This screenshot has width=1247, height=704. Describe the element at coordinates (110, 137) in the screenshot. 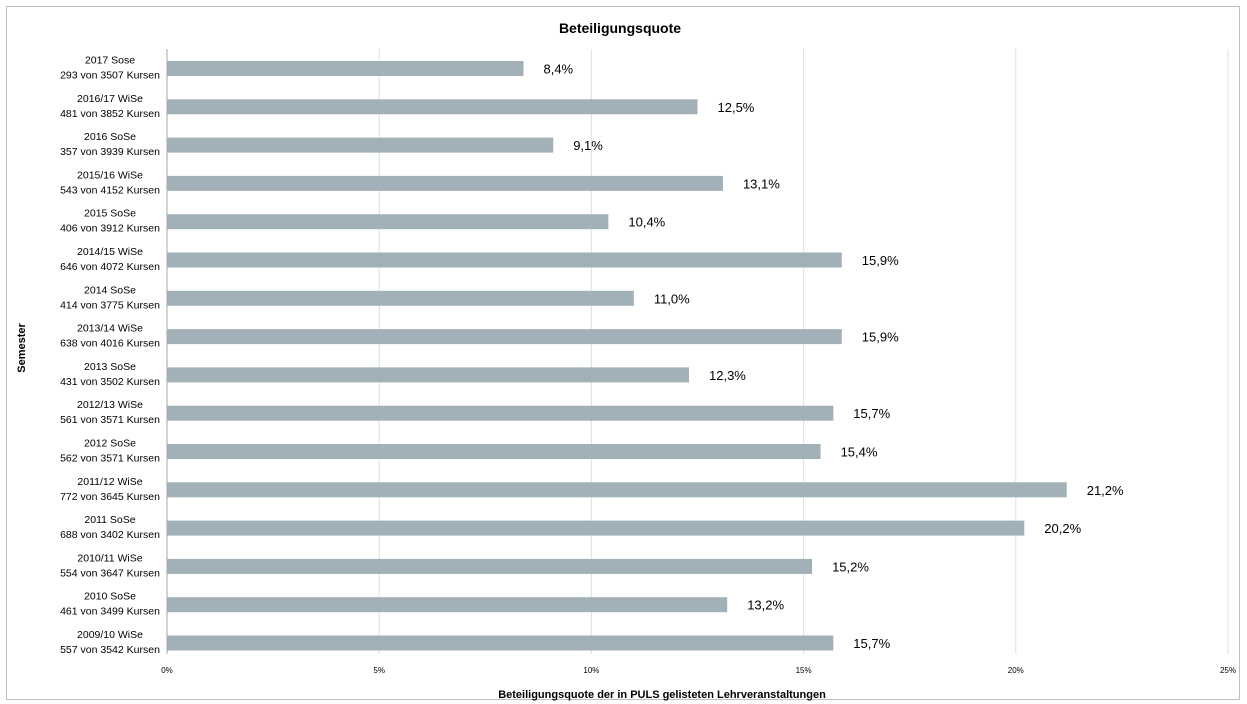

I see `category-label-semester: 2016 SoSe` at that location.